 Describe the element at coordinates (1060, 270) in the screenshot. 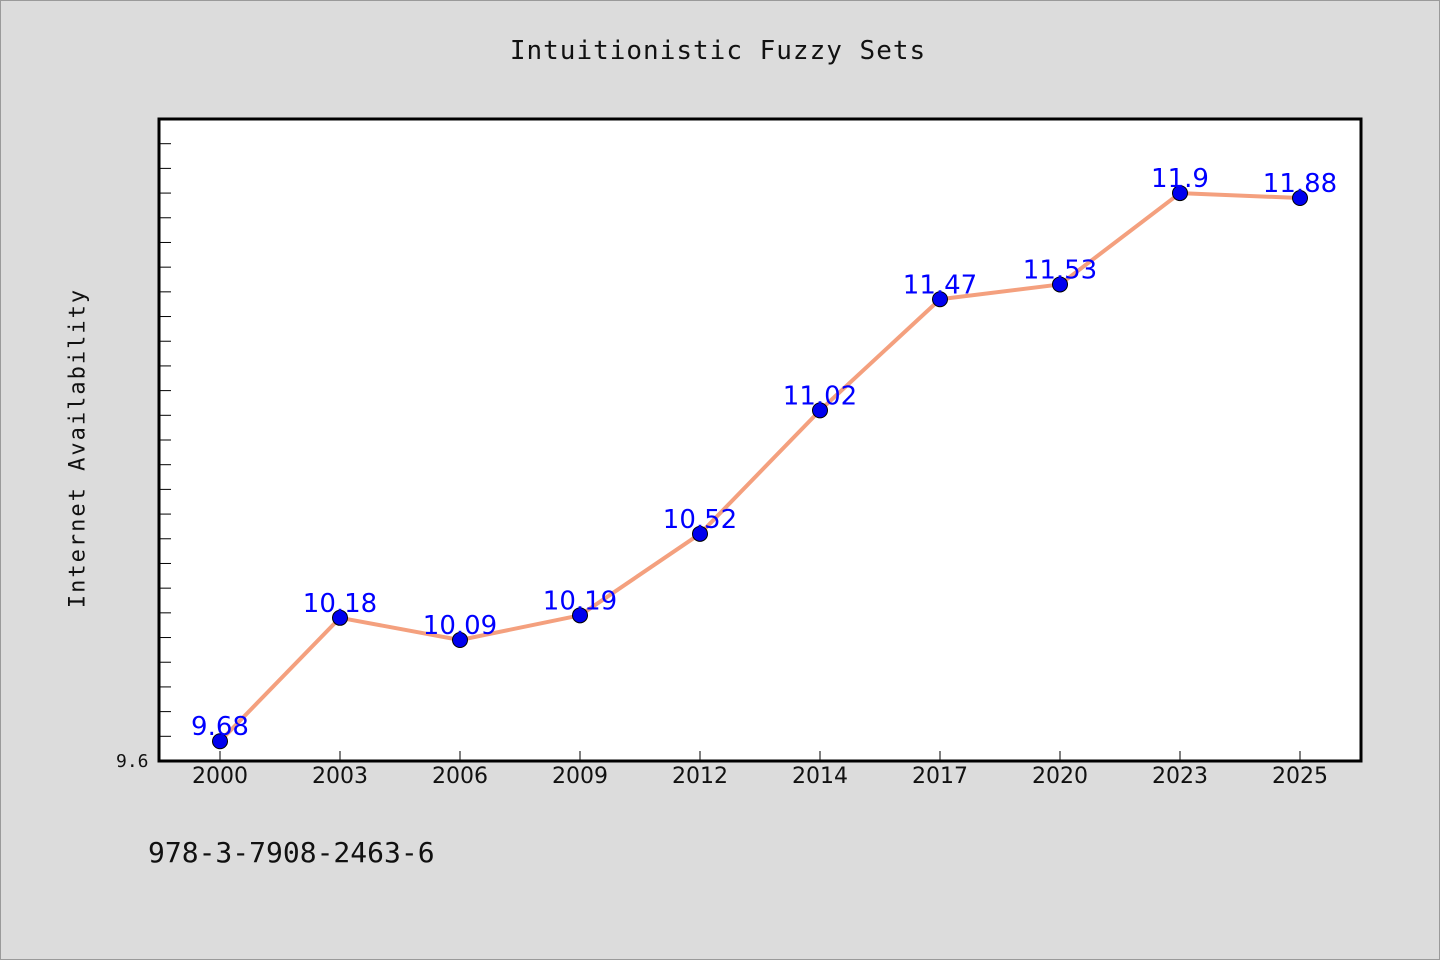

I see `data-label: 11.53` at that location.